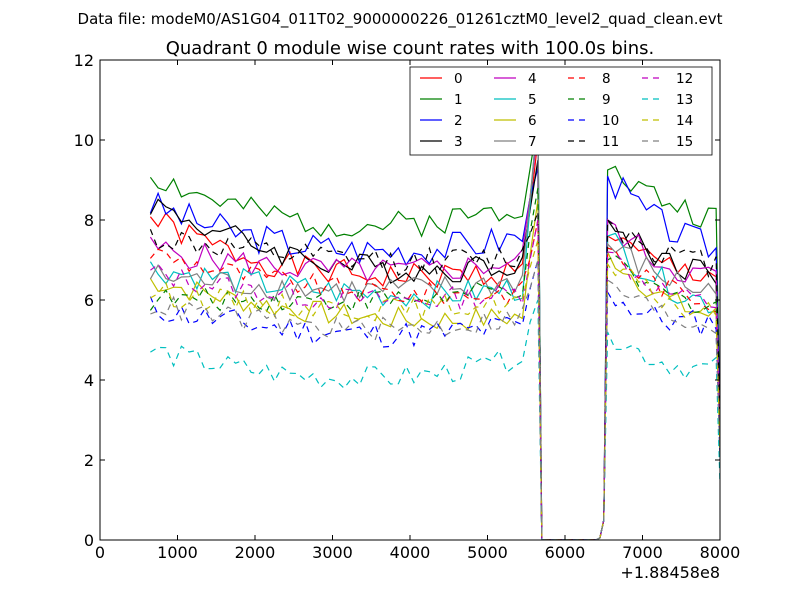  Describe the element at coordinates (89, 300) in the screenshot. I see `y-tick-label: 6` at that location.